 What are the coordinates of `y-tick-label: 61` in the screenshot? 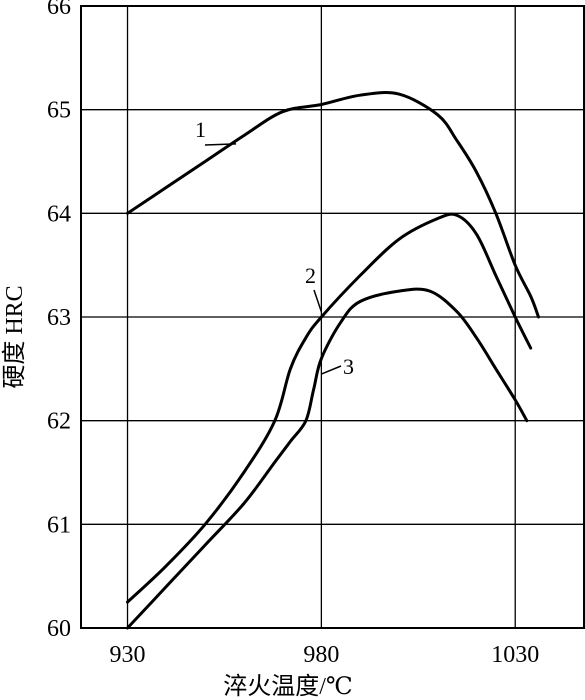 It's located at (59, 525).